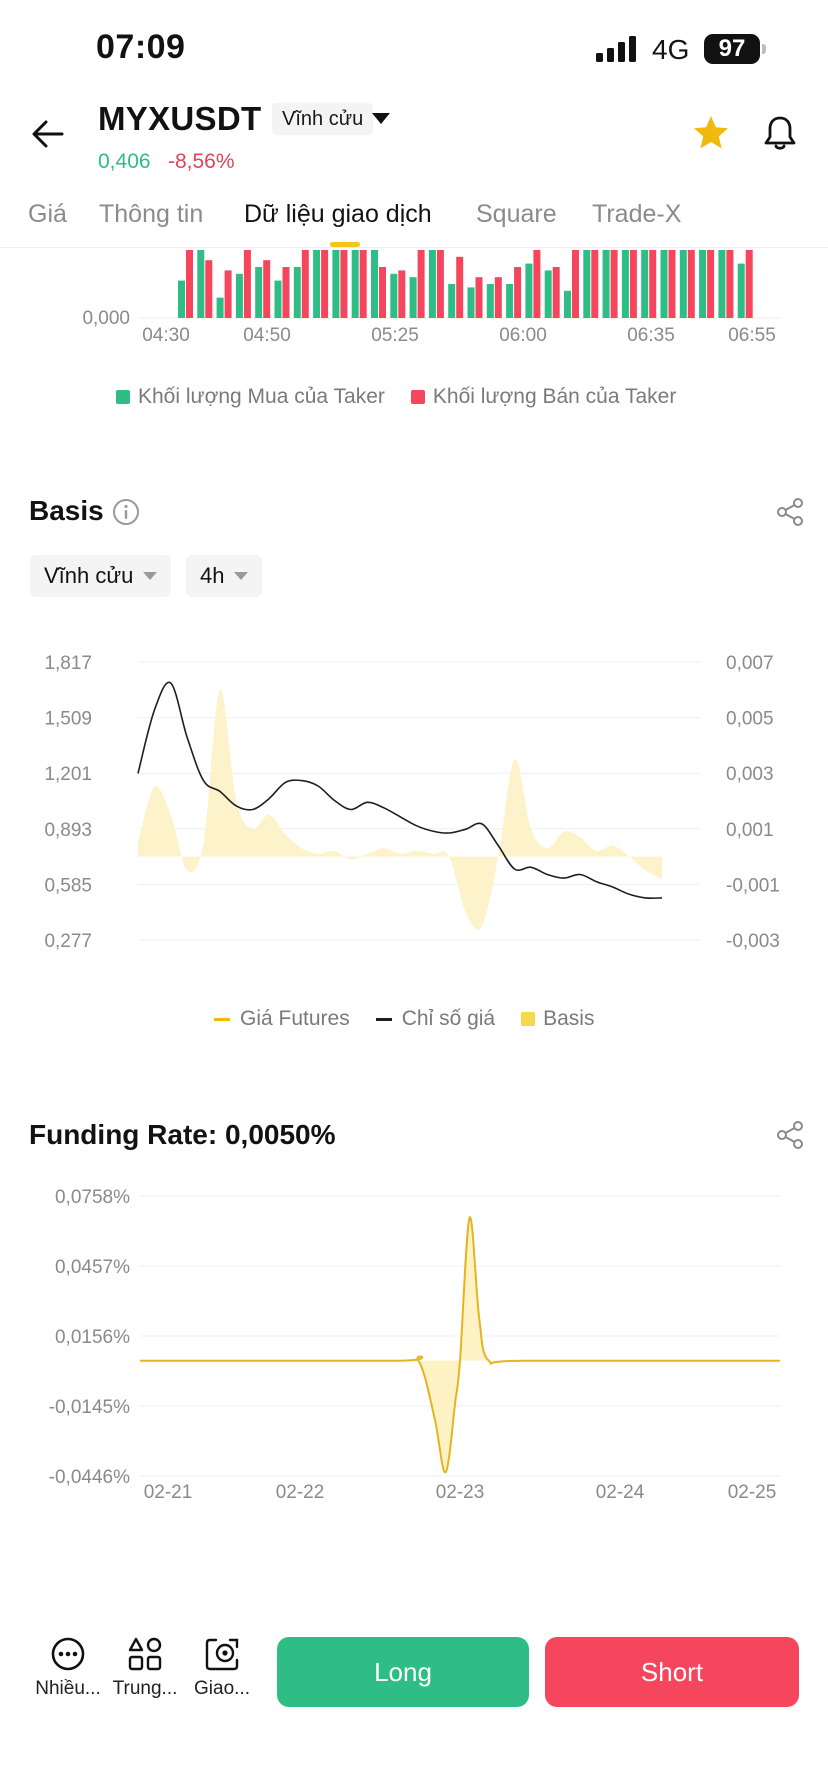  Describe the element at coordinates (569, 1018) in the screenshot. I see `legend-label-basis: Basis` at that location.